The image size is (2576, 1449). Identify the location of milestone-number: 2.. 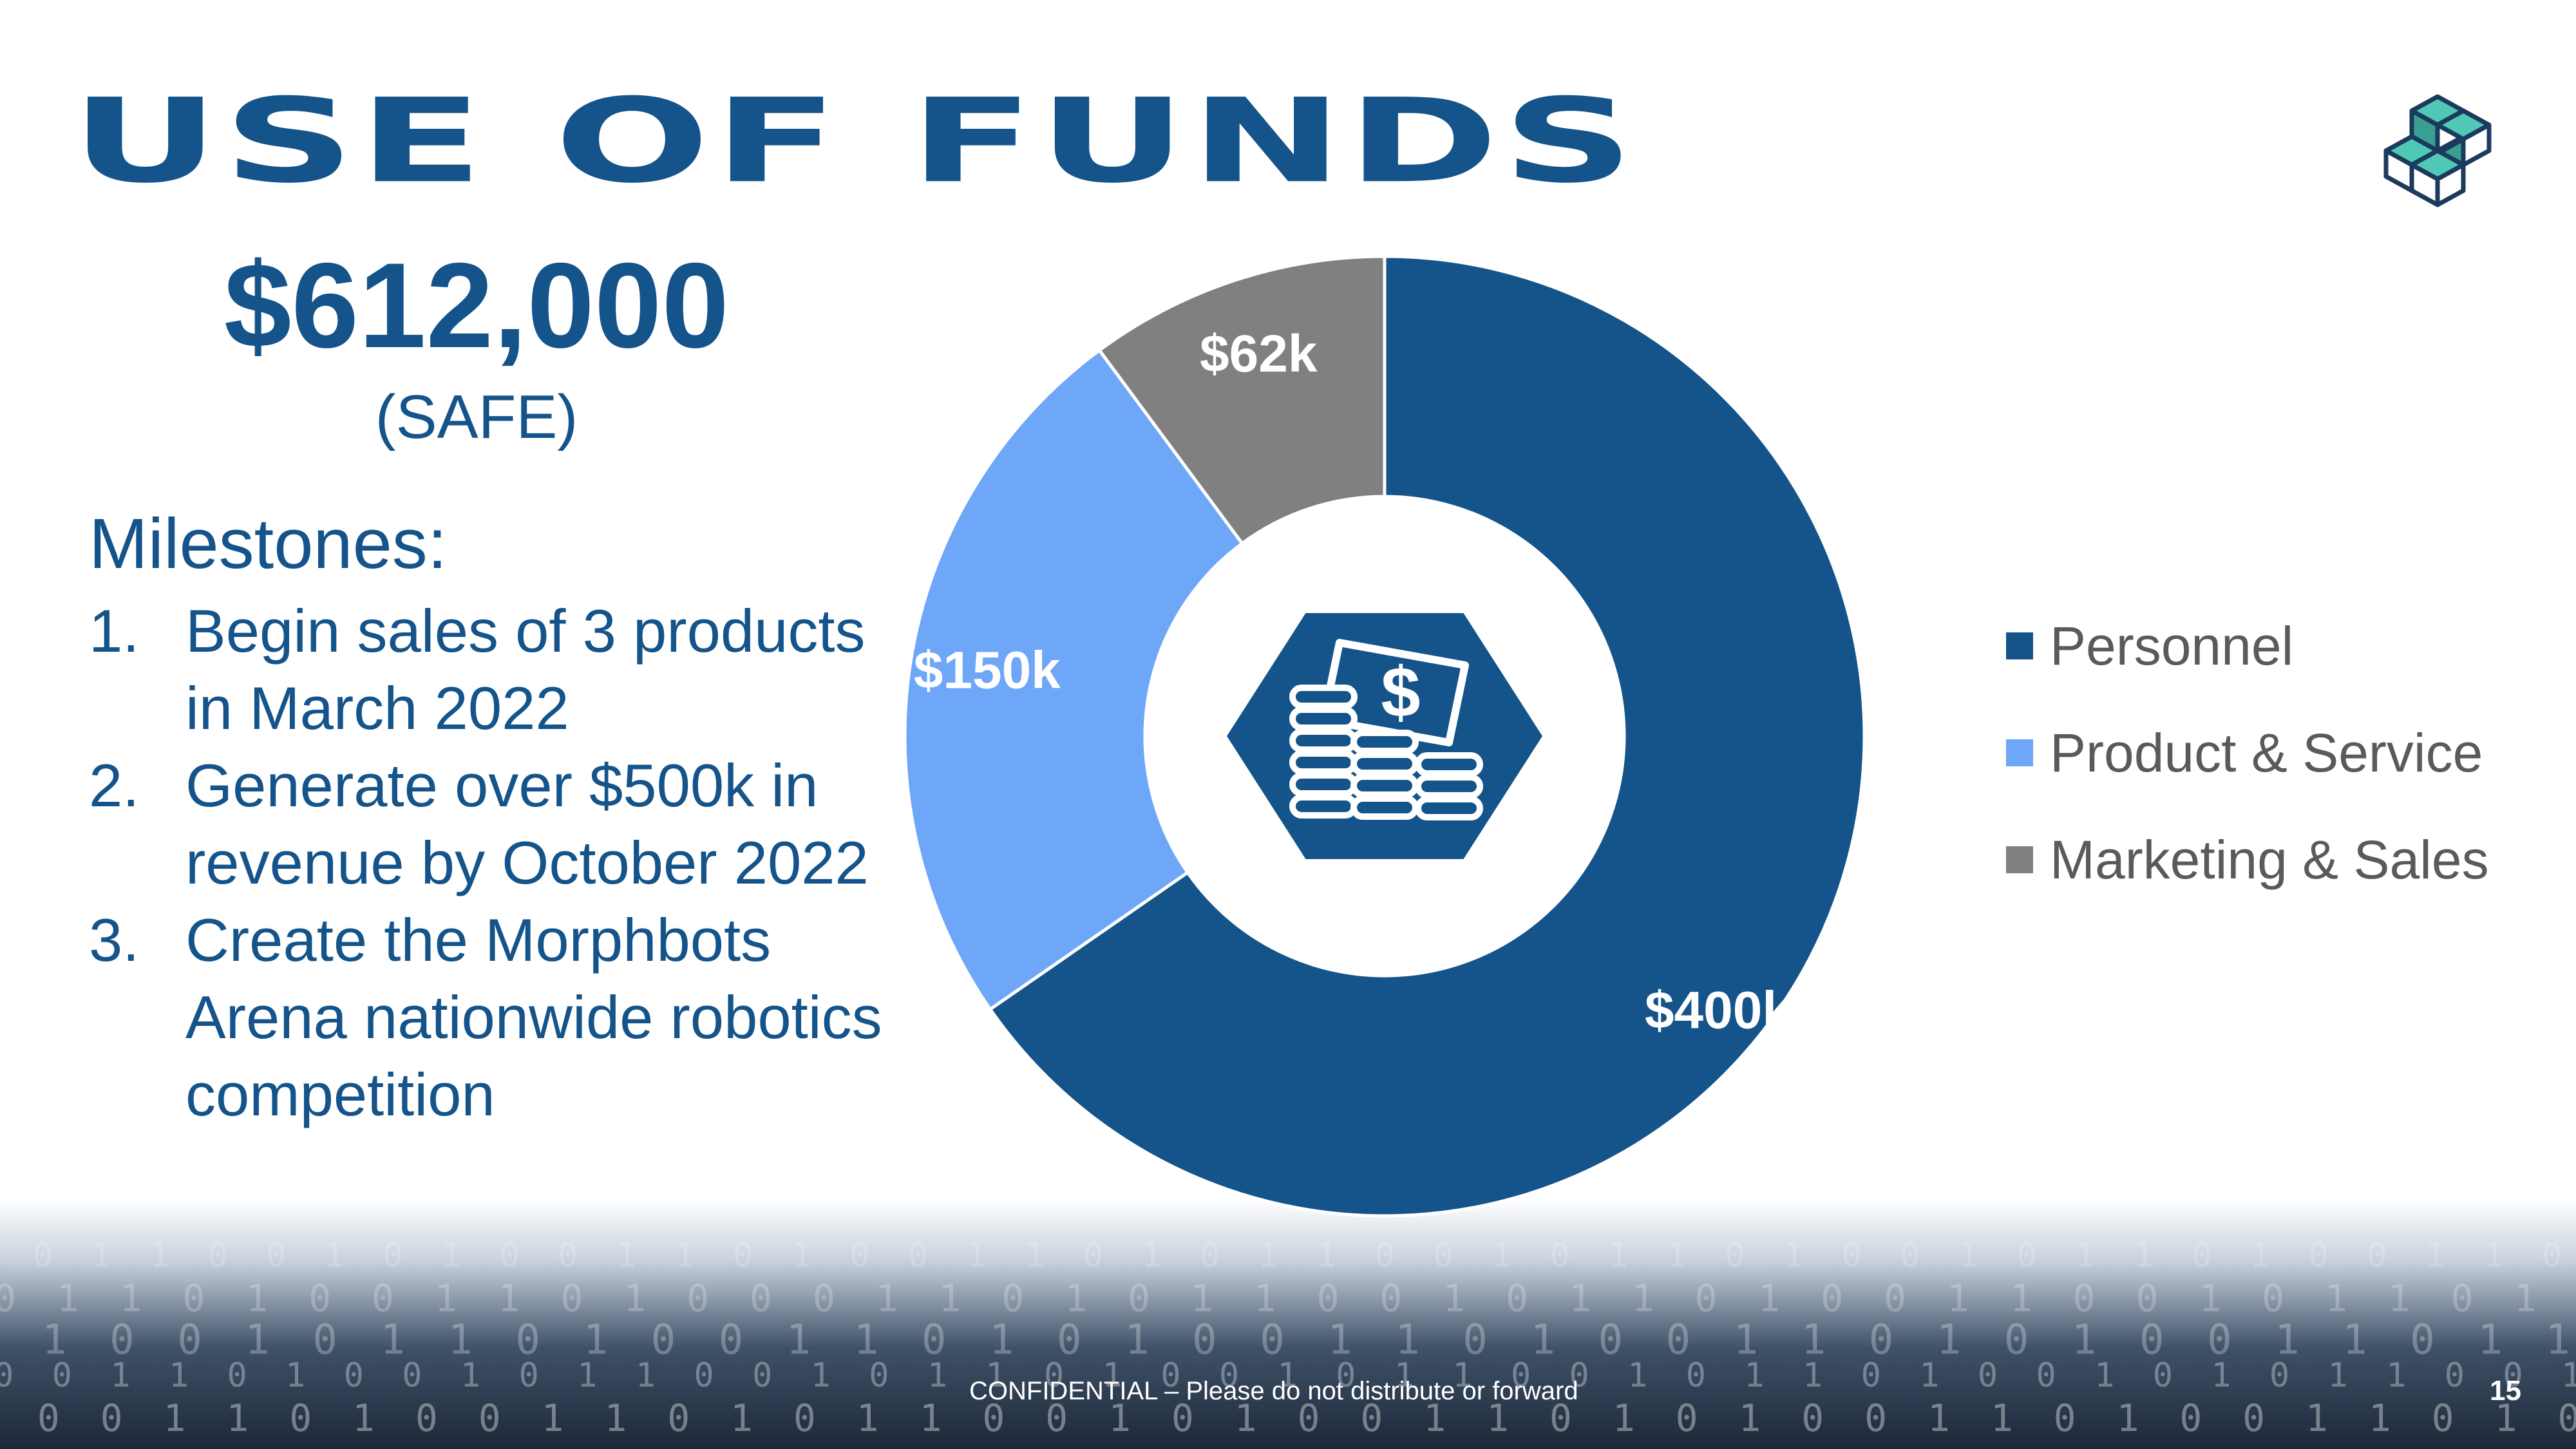
(115, 785).